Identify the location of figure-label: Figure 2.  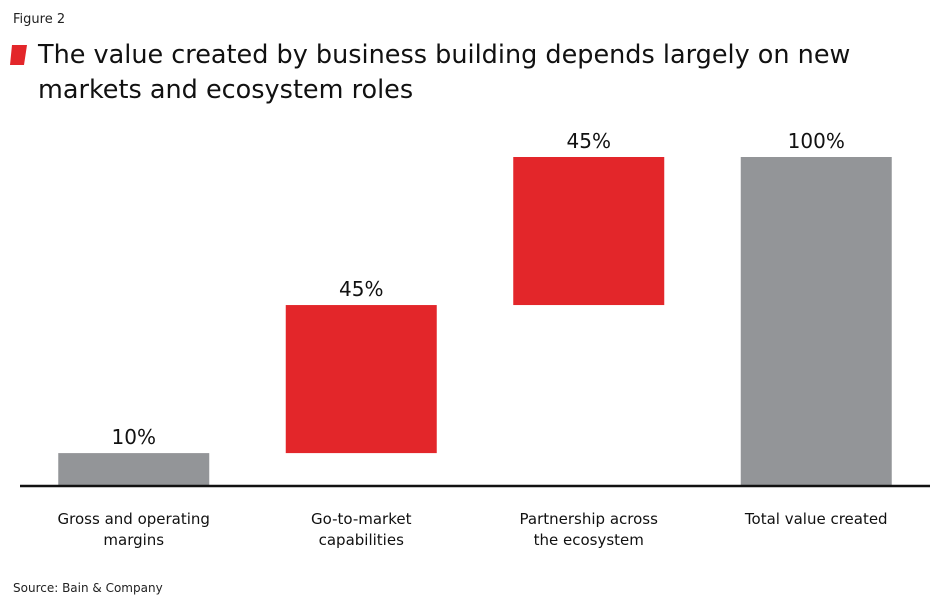
(39, 19).